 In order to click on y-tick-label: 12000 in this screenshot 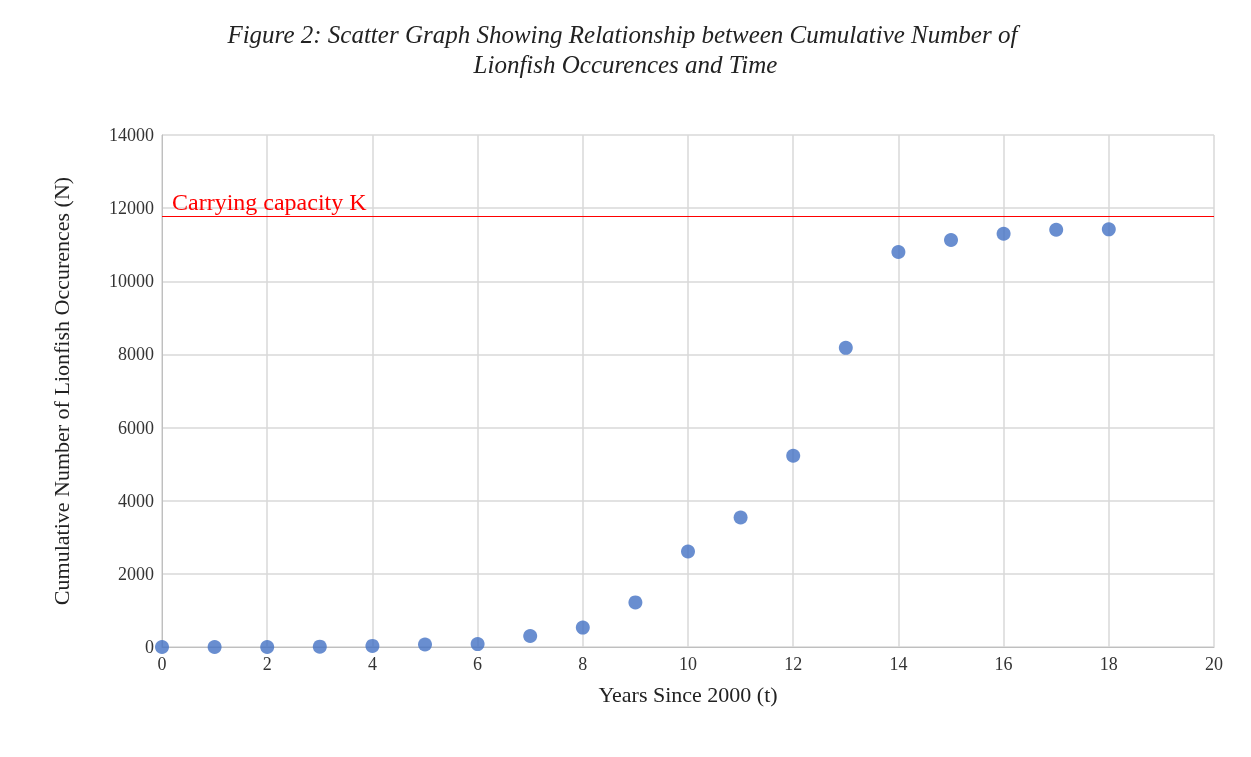, I will do `click(131, 208)`.